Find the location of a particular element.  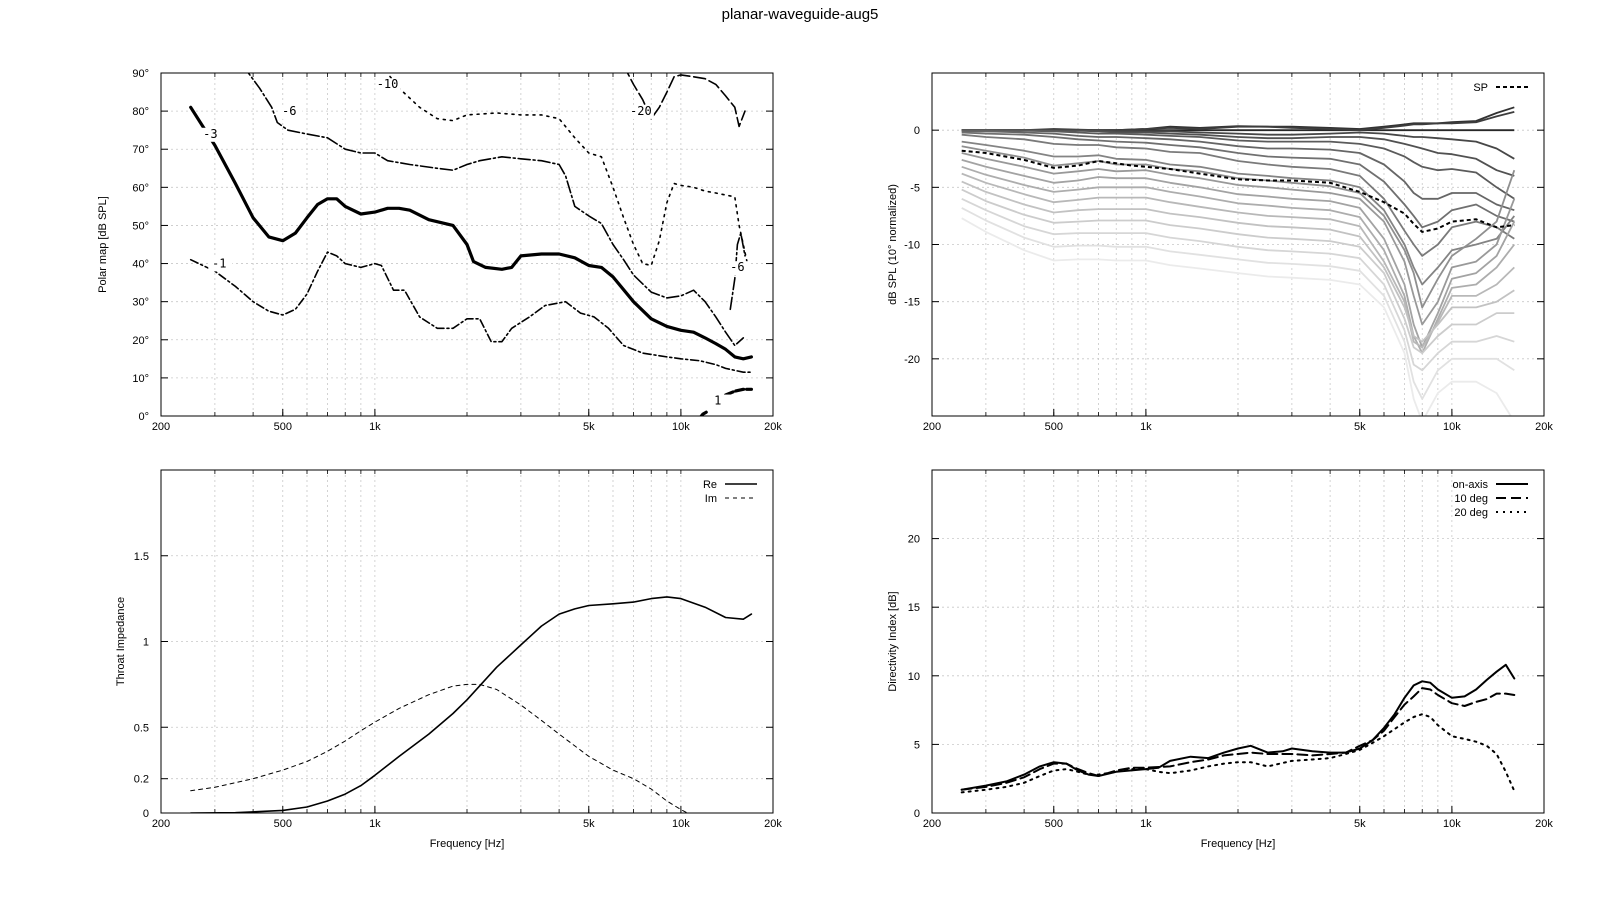

sp-line is located at coordinates (1238, 191).